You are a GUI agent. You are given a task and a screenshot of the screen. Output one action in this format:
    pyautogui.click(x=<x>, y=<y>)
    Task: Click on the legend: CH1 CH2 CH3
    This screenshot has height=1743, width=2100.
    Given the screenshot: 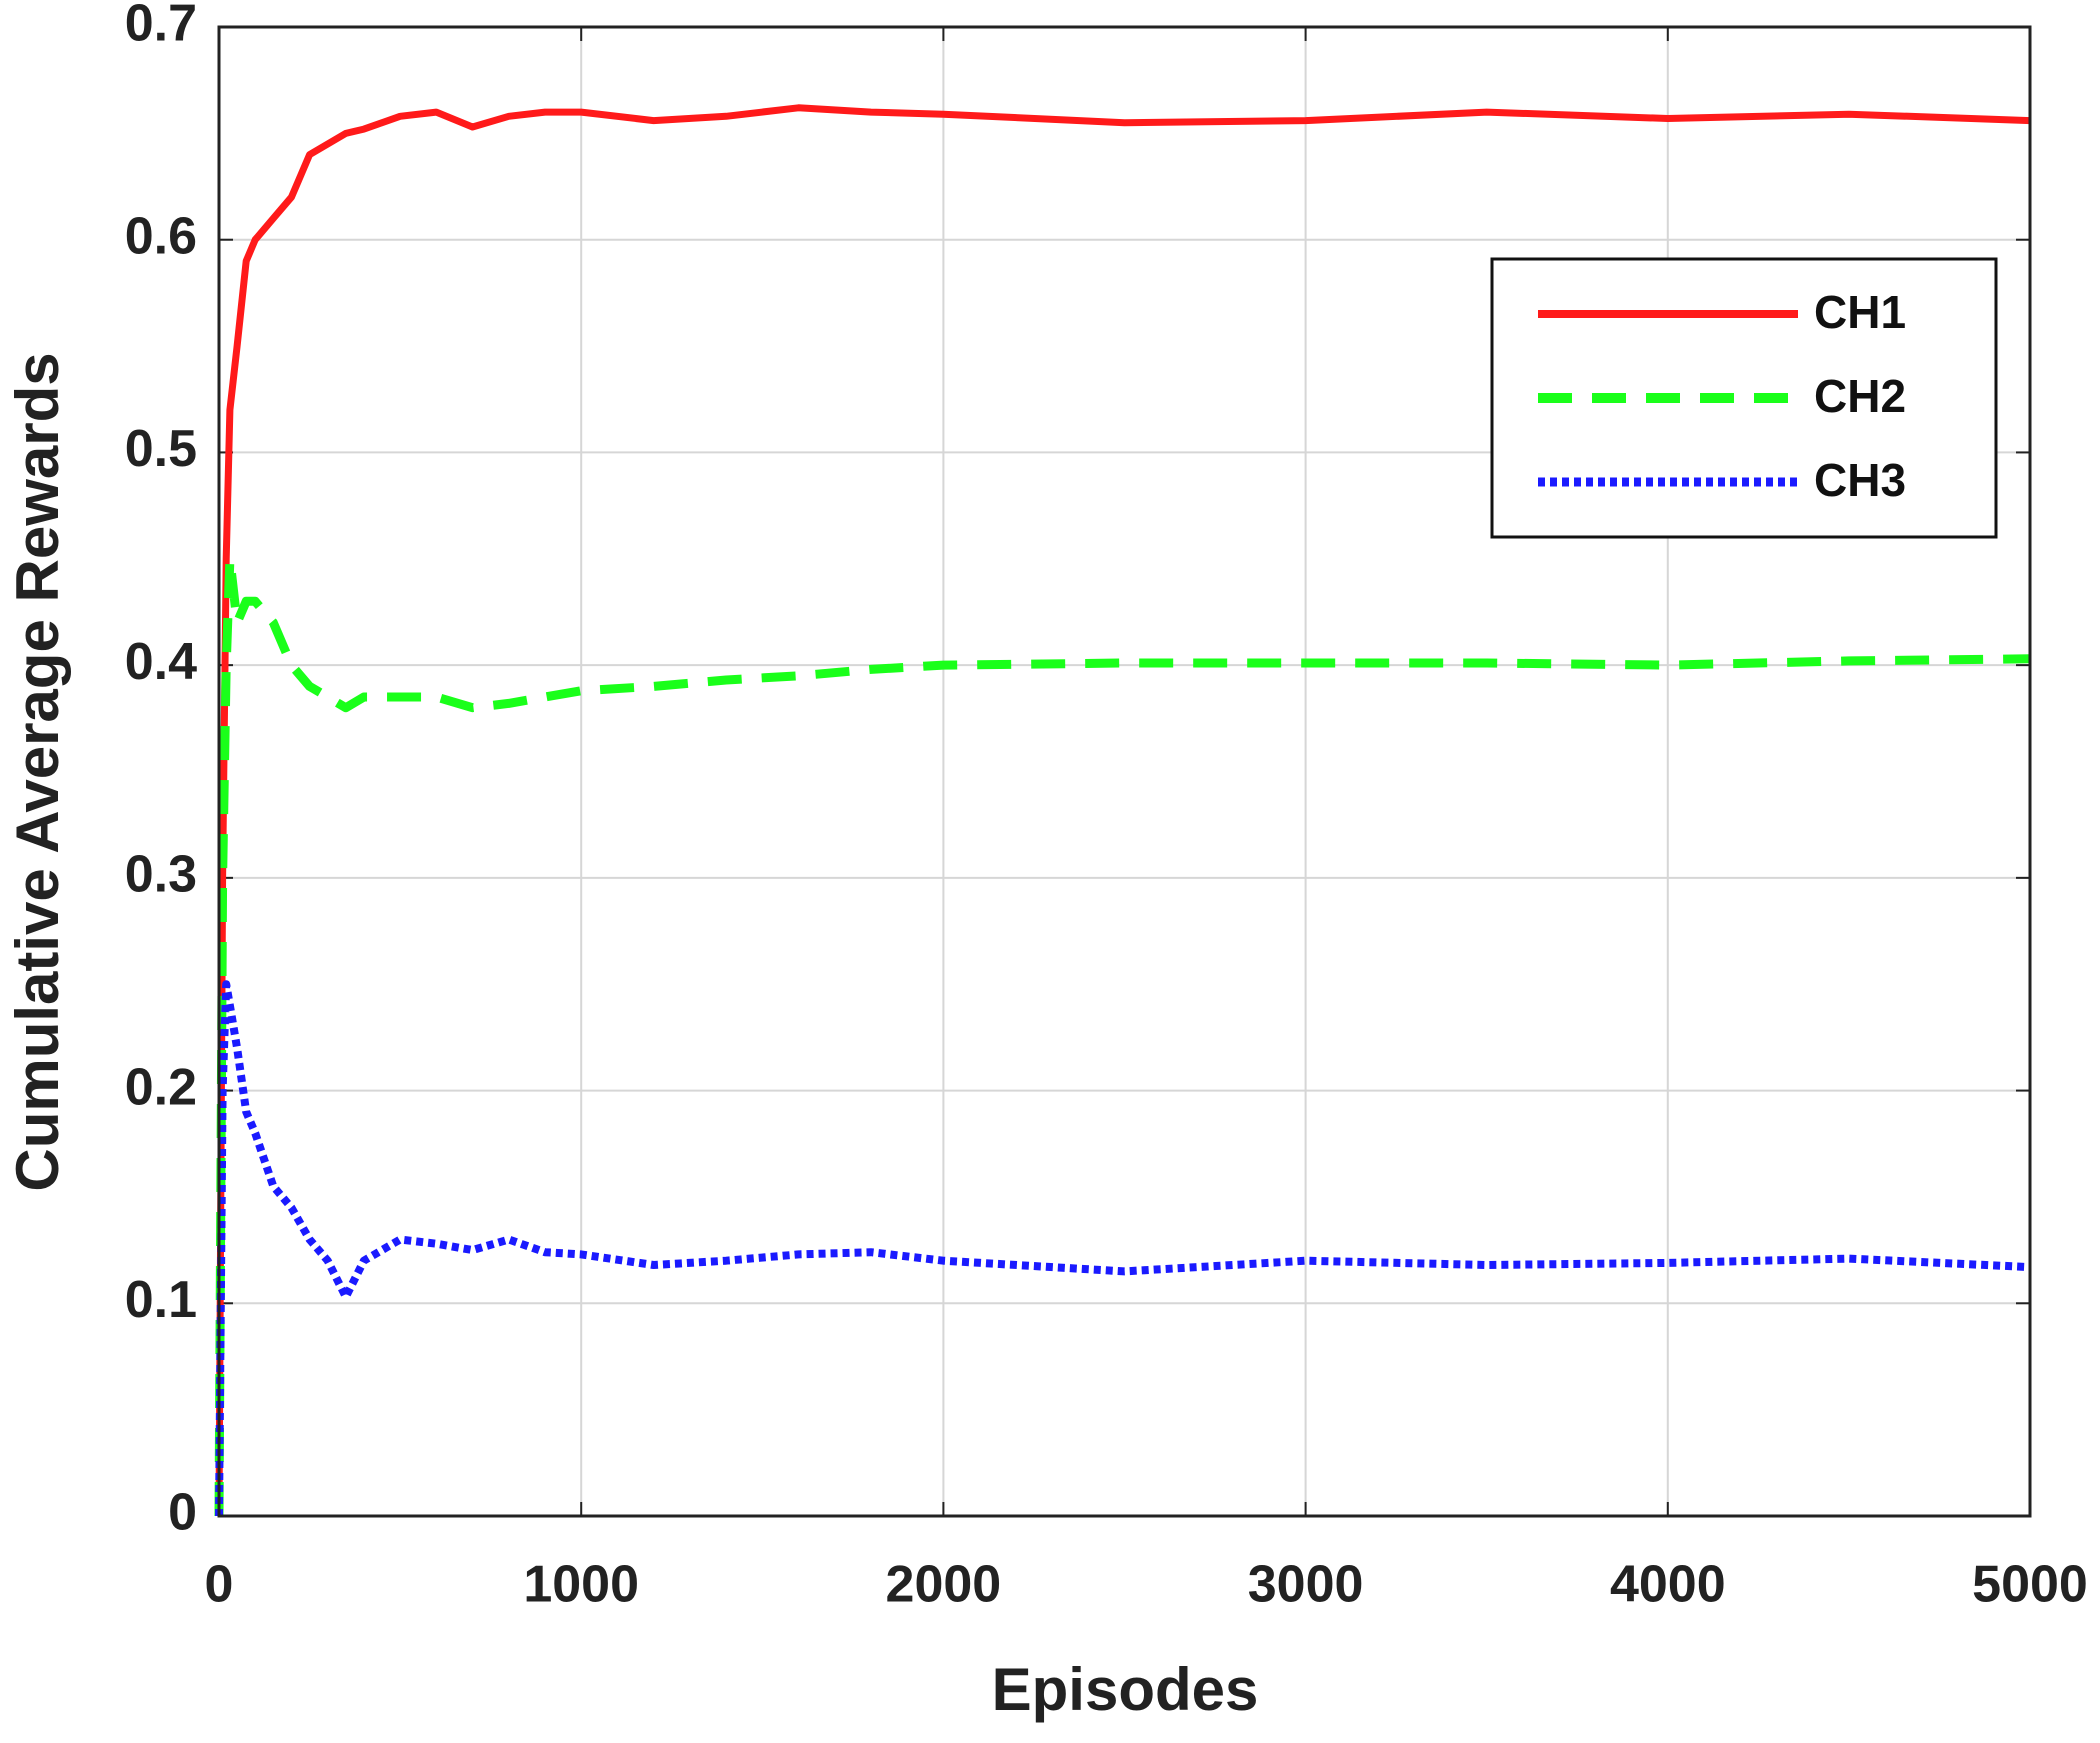 What is the action you would take?
    pyautogui.click(x=1744, y=398)
    